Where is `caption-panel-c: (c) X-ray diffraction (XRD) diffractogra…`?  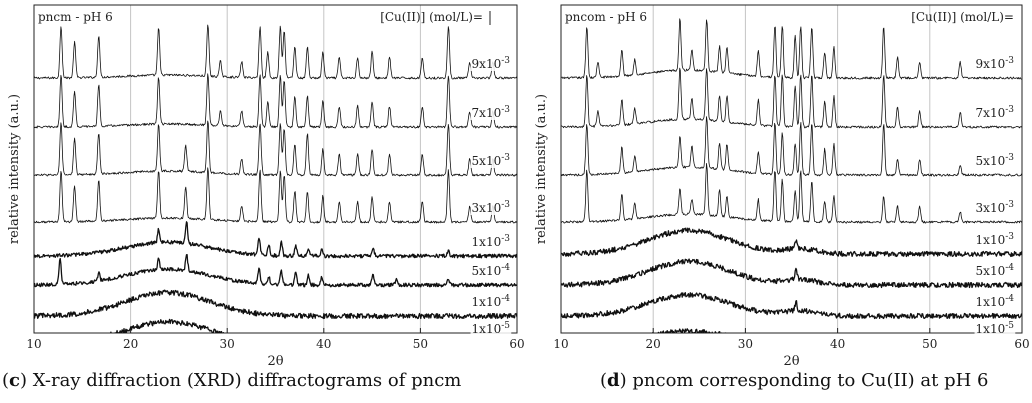
caption-panel-c: (c) X-ray diffraction (XRD) diffractogra… is located at coordinates (232, 380).